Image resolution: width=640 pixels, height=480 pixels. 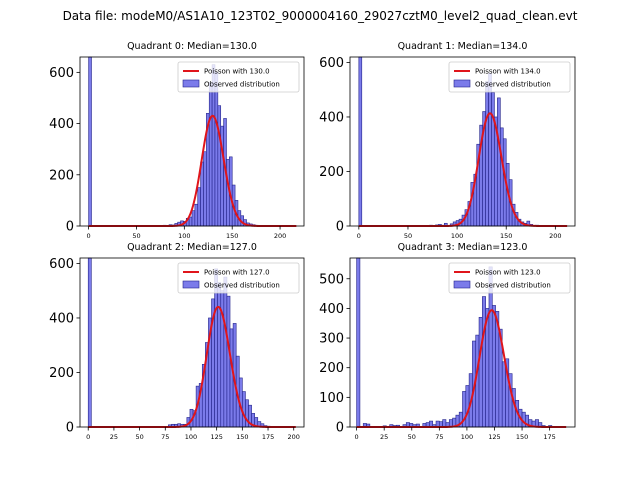 I want to click on legend: Poisson with 134.0 Observed distribution, so click(x=509, y=77).